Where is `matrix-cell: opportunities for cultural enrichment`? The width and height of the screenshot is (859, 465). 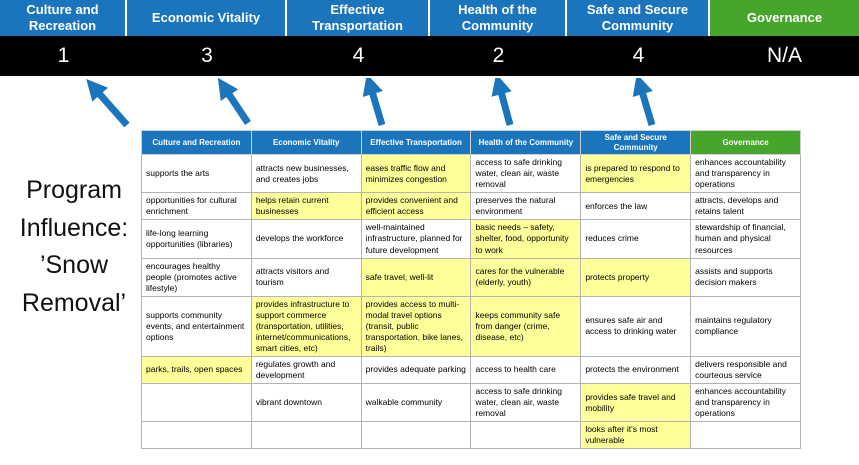 matrix-cell: opportunities for cultural enrichment is located at coordinates (196, 206).